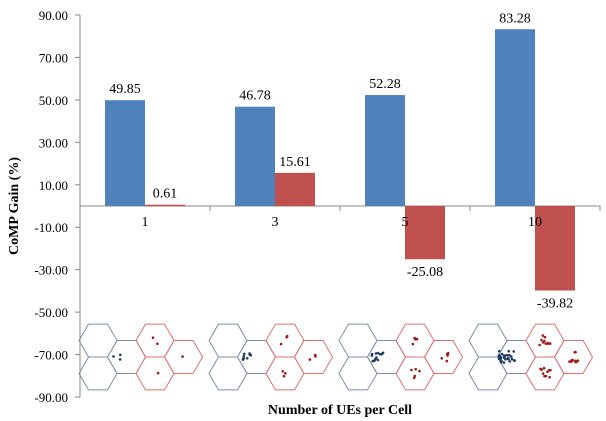 The width and height of the screenshot is (606, 421). I want to click on data-label: -25.08, so click(425, 272).